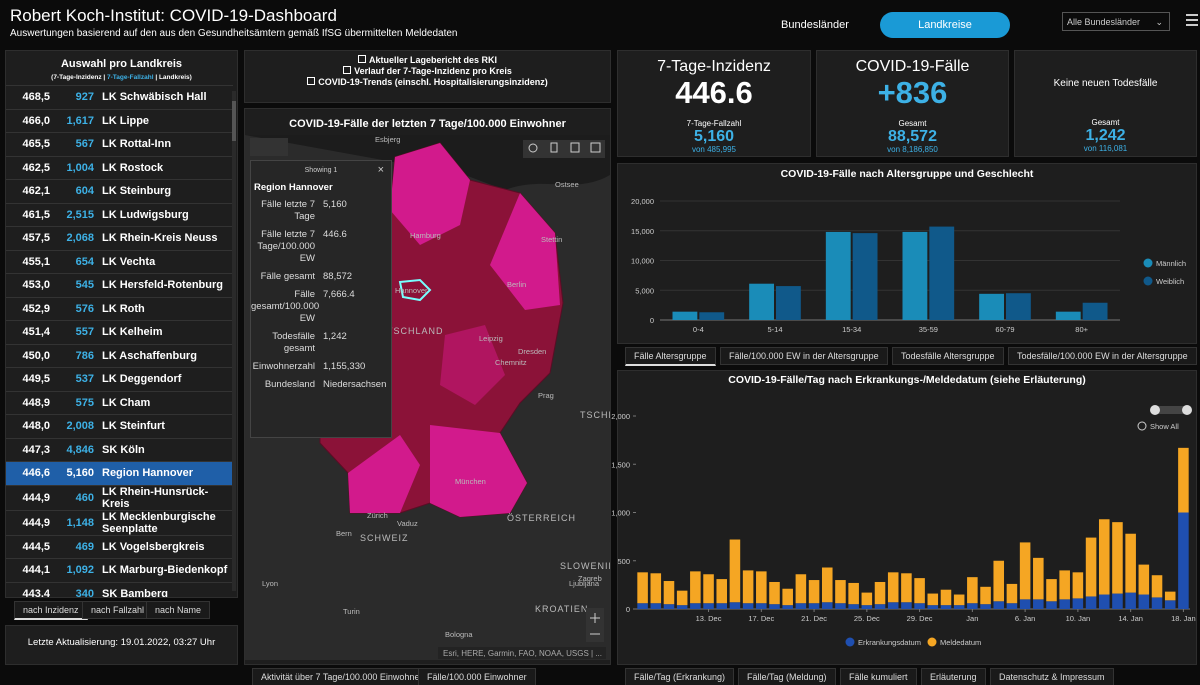  Describe the element at coordinates (575, 147) in the screenshot. I see `list-icon` at that location.